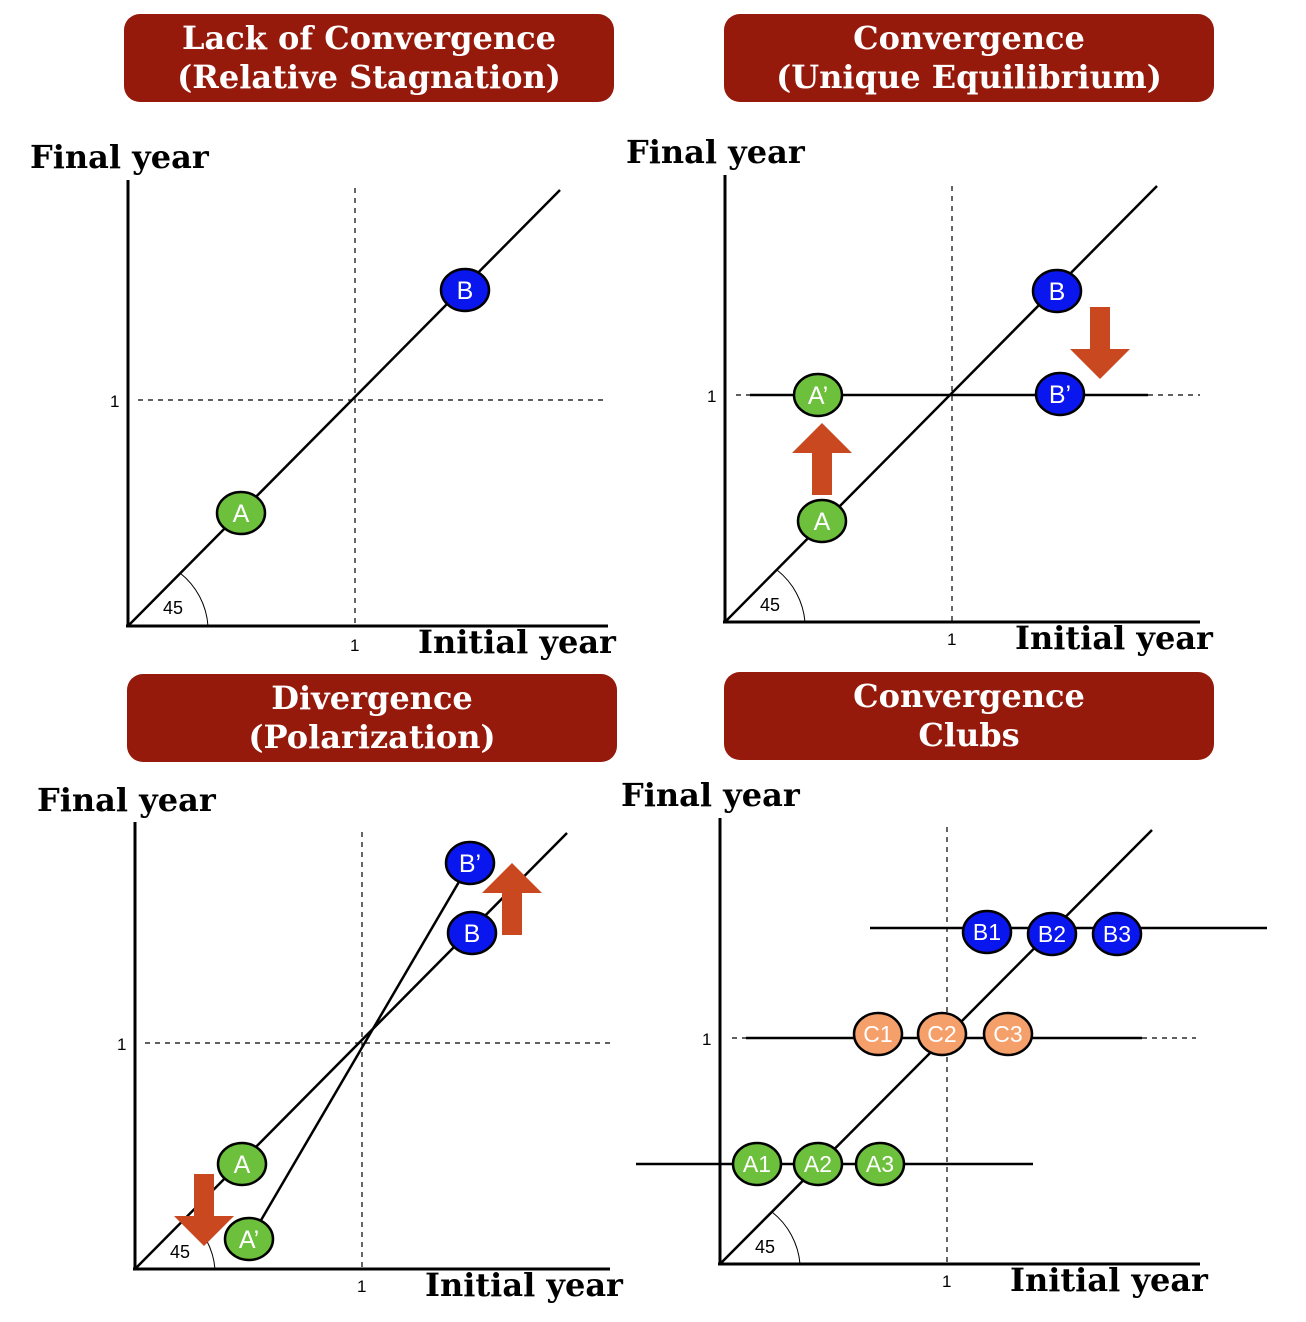 This screenshot has width=1306, height=1322. Describe the element at coordinates (194, 599) in the screenshot. I see `panel-1-angle-arc` at that location.